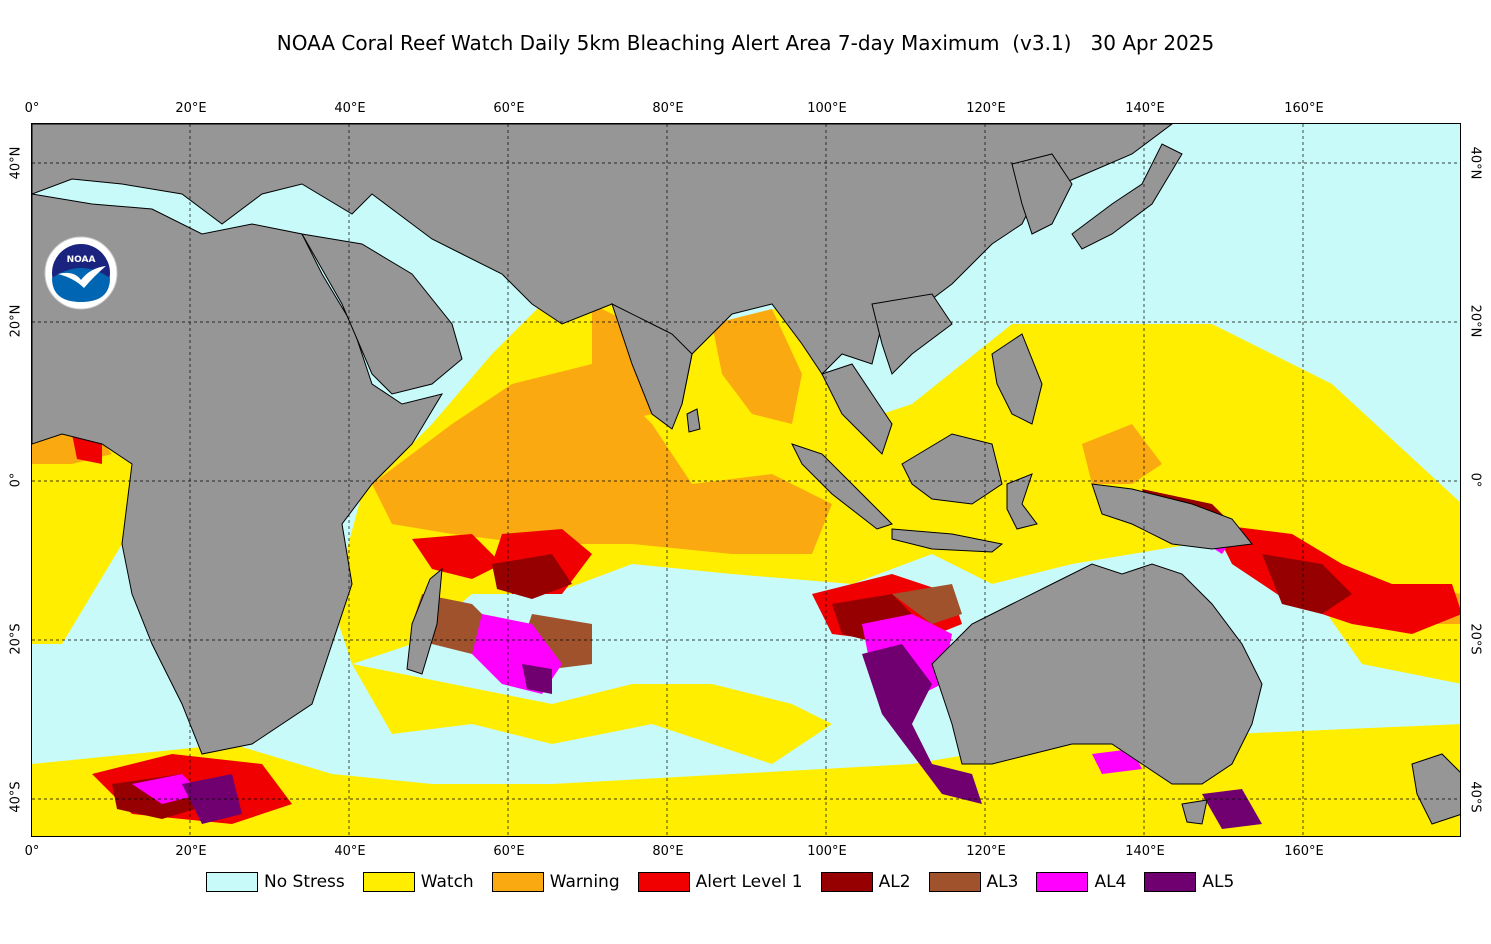 This screenshot has width=1491, height=944. What do you see at coordinates (584, 882) in the screenshot?
I see `legend-label: Warning` at bounding box center [584, 882].